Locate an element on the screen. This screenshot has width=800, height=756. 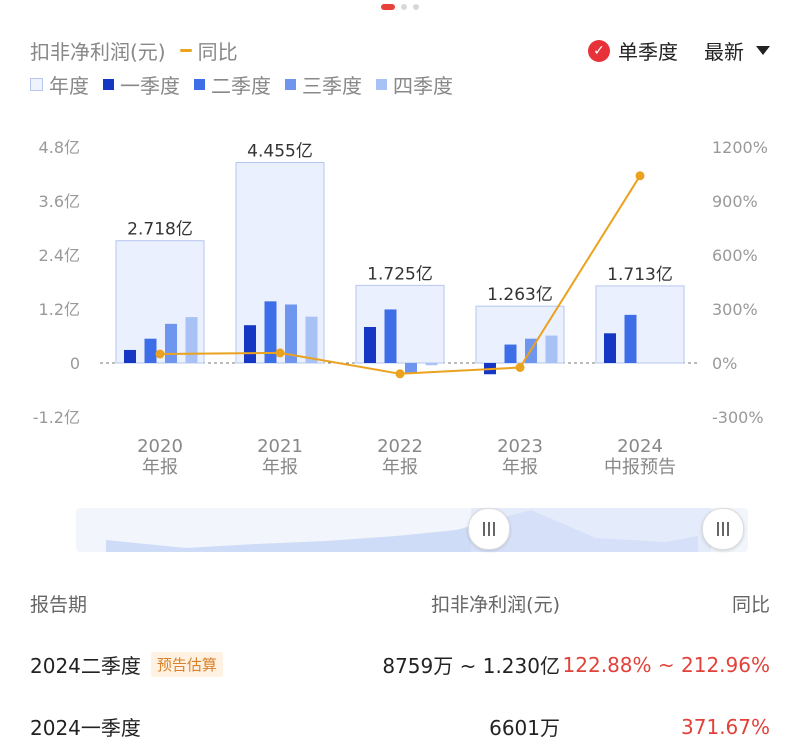
header-yoy: 同比 is located at coordinates (750, 605).